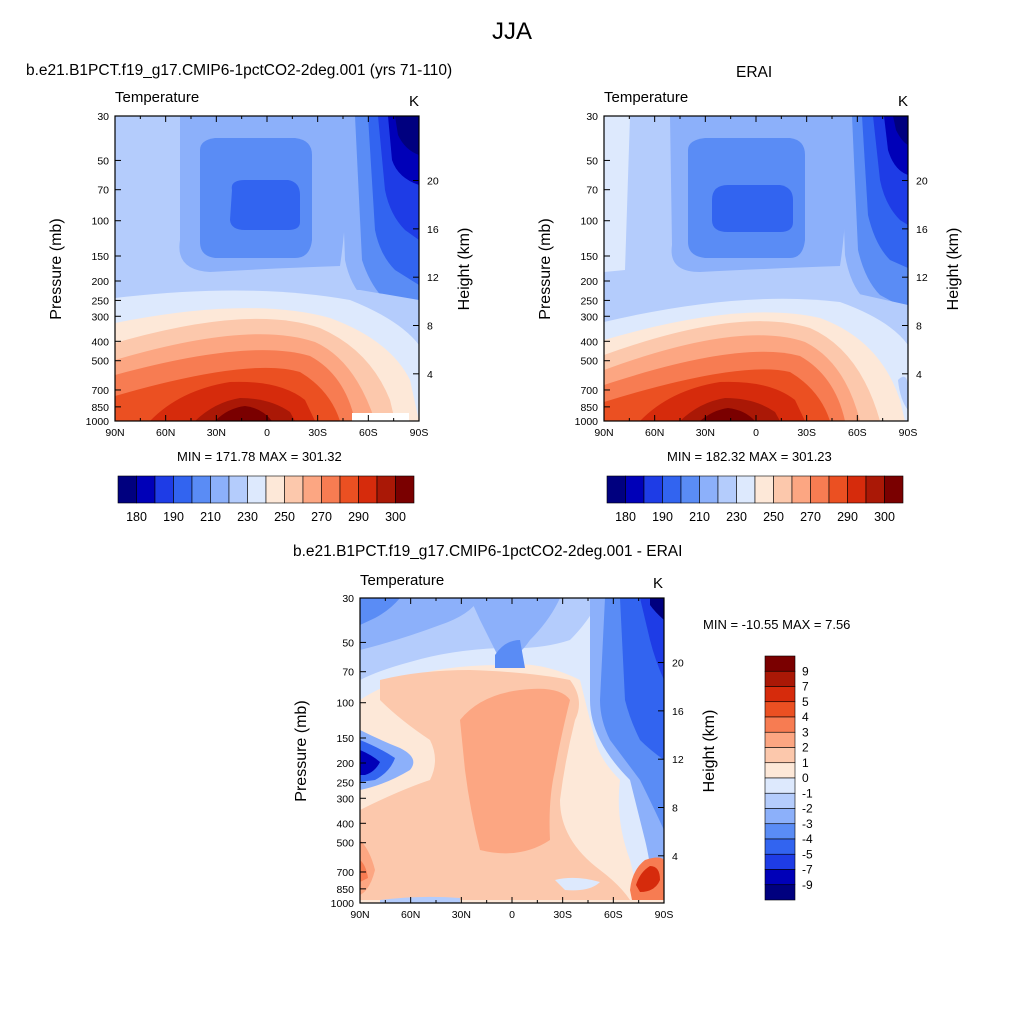 This screenshot has width=1024, height=1024. Describe the element at coordinates (847, 517) in the screenshot. I see `panel-2-colorbar-label: 290` at that location.